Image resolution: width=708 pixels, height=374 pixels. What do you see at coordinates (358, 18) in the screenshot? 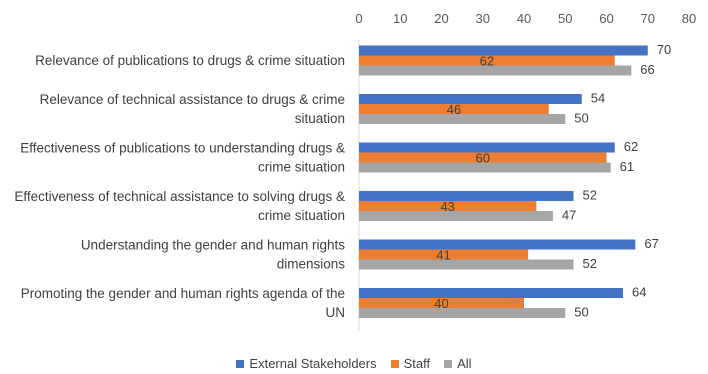
I see `x-tick-label: 0` at bounding box center [358, 18].